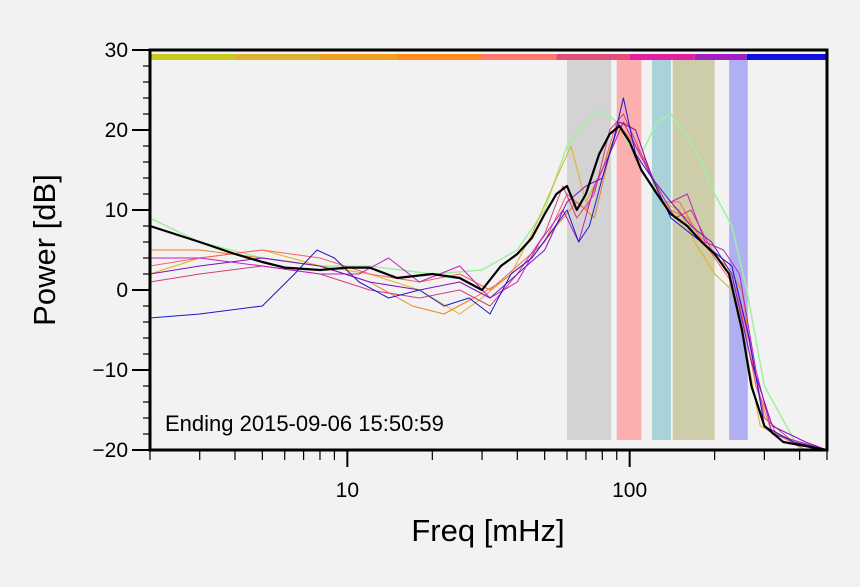 Image resolution: width=860 pixels, height=587 pixels. What do you see at coordinates (116, 50) in the screenshot?
I see `y-tick-label: 30` at bounding box center [116, 50].